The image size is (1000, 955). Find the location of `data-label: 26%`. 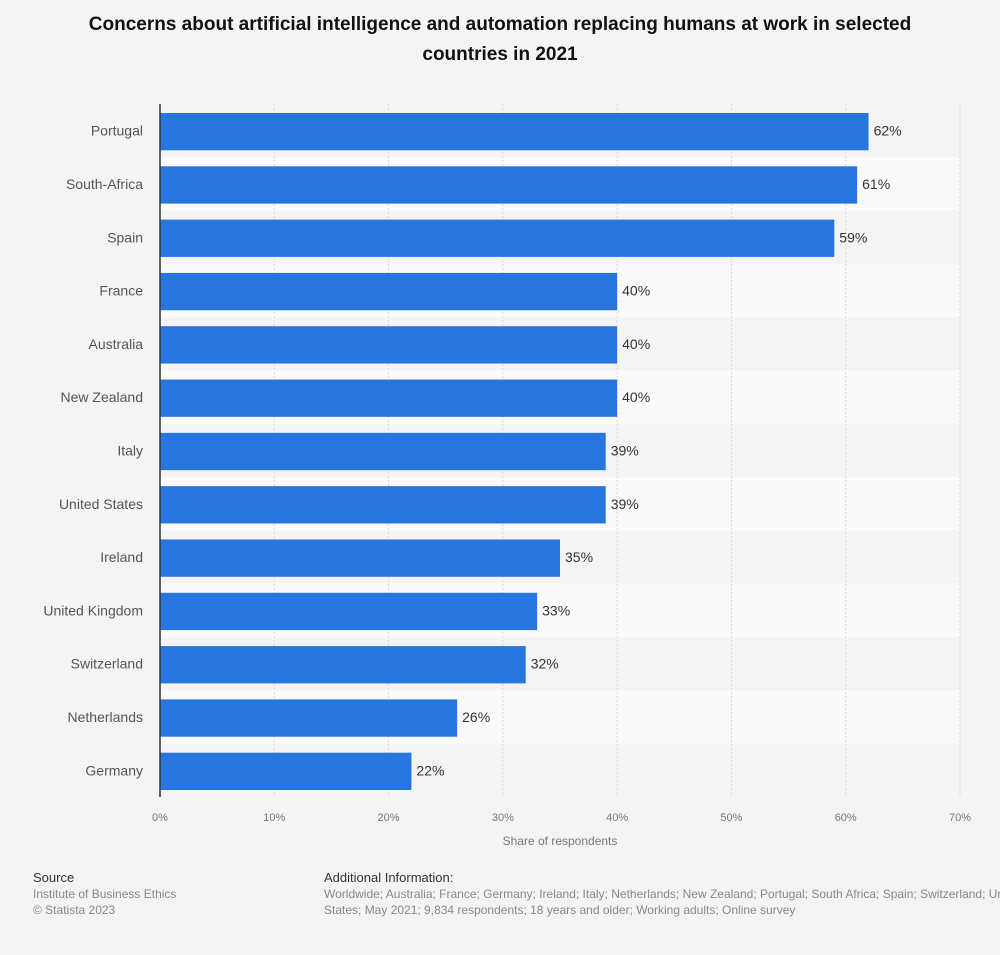

data-label: 26% is located at coordinates (476, 717).